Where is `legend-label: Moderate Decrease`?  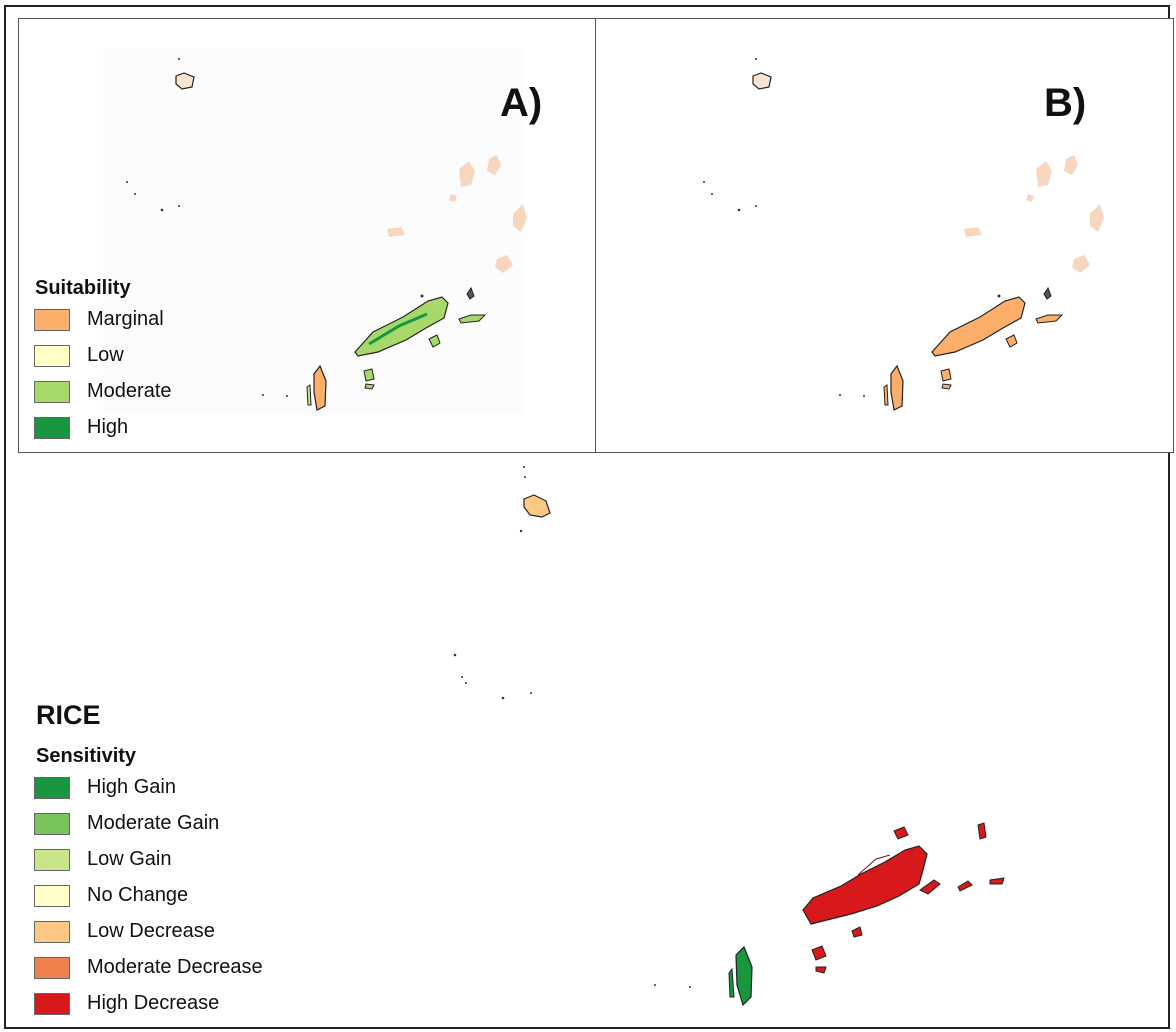 legend-label: Moderate Decrease is located at coordinates (175, 967).